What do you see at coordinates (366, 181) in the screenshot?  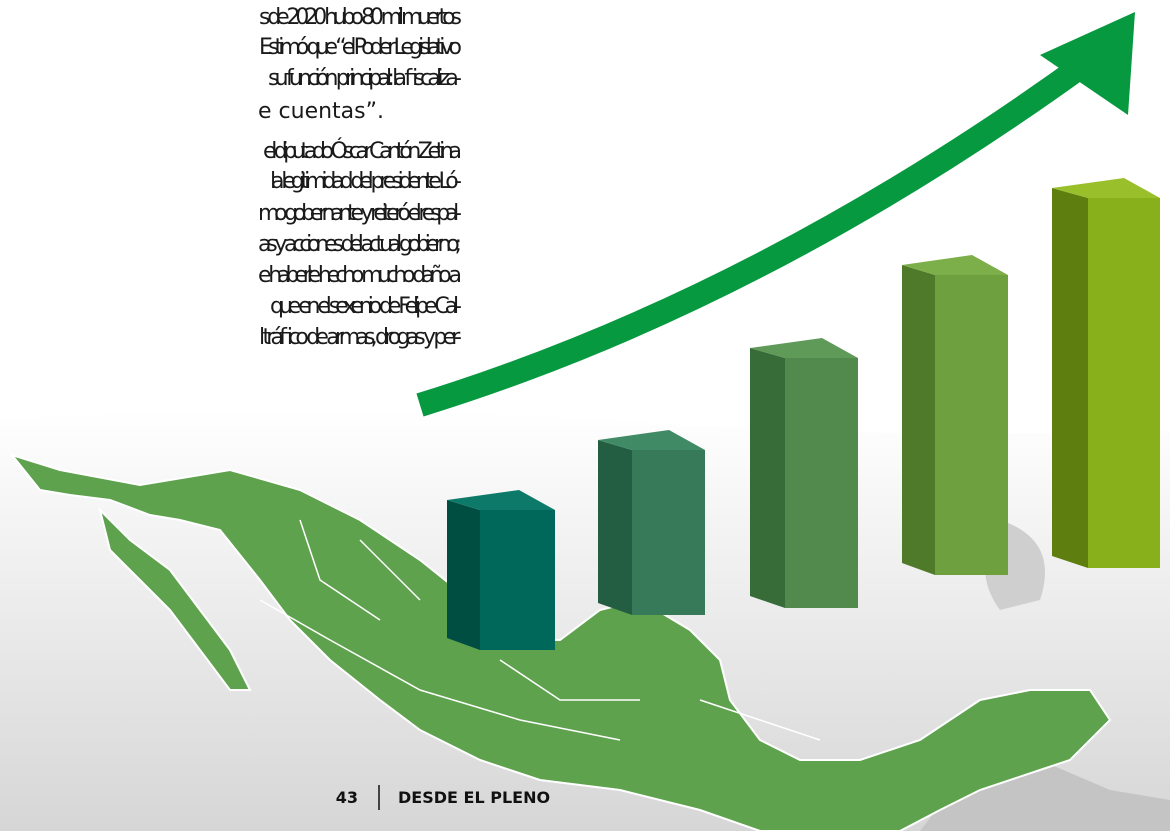 I see `body-line: la legitimidad del presidente Ló-` at bounding box center [366, 181].